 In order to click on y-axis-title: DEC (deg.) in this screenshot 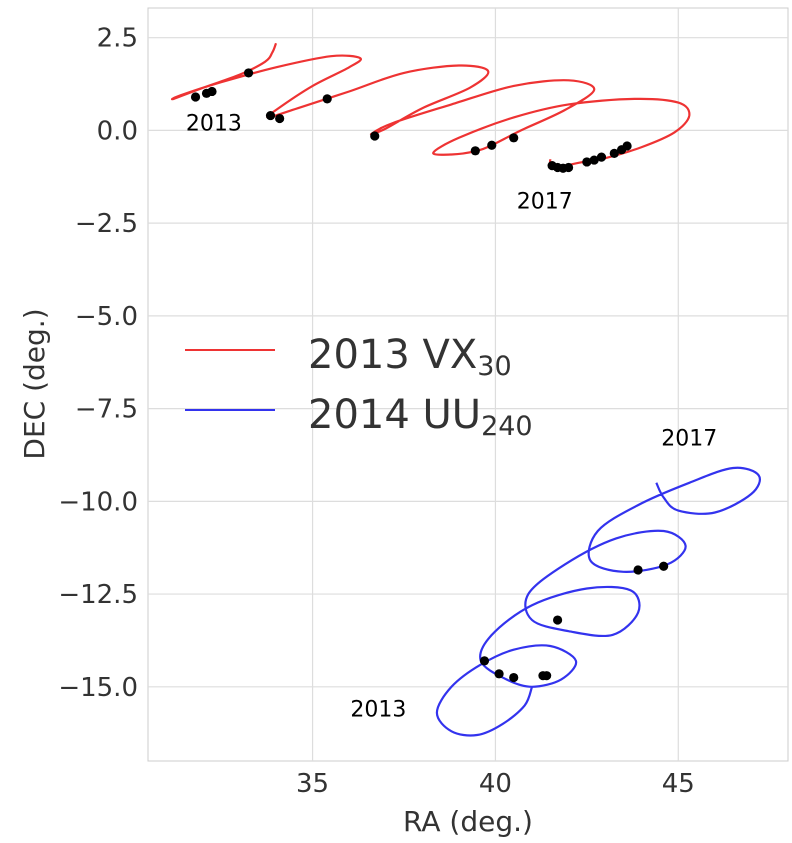, I will do `click(34, 383)`.